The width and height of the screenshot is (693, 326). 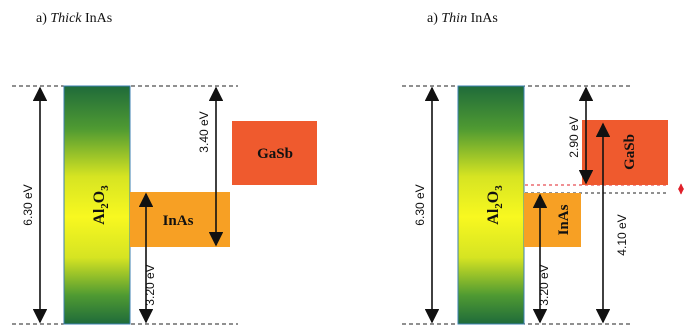 I want to click on right-oxide-bar, so click(x=491, y=205).